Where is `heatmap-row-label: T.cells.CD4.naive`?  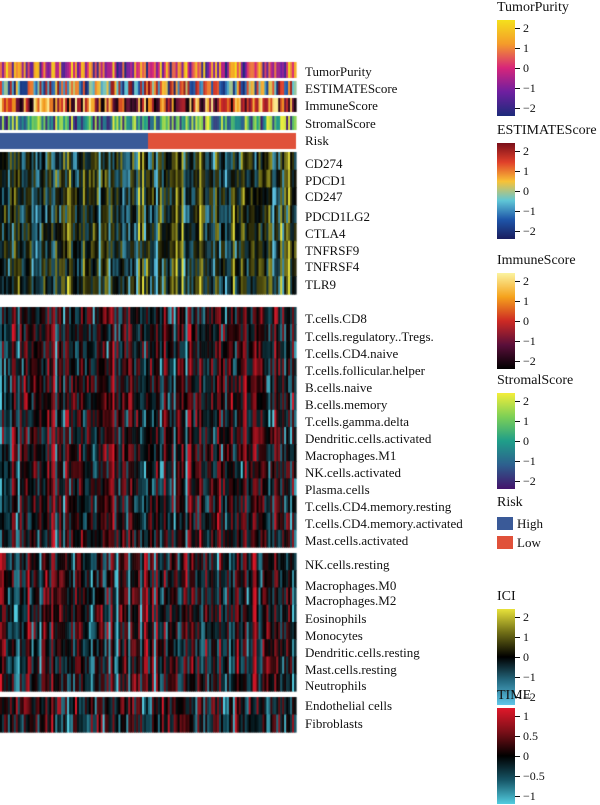 heatmap-row-label: T.cells.CD4.naive is located at coordinates (352, 353).